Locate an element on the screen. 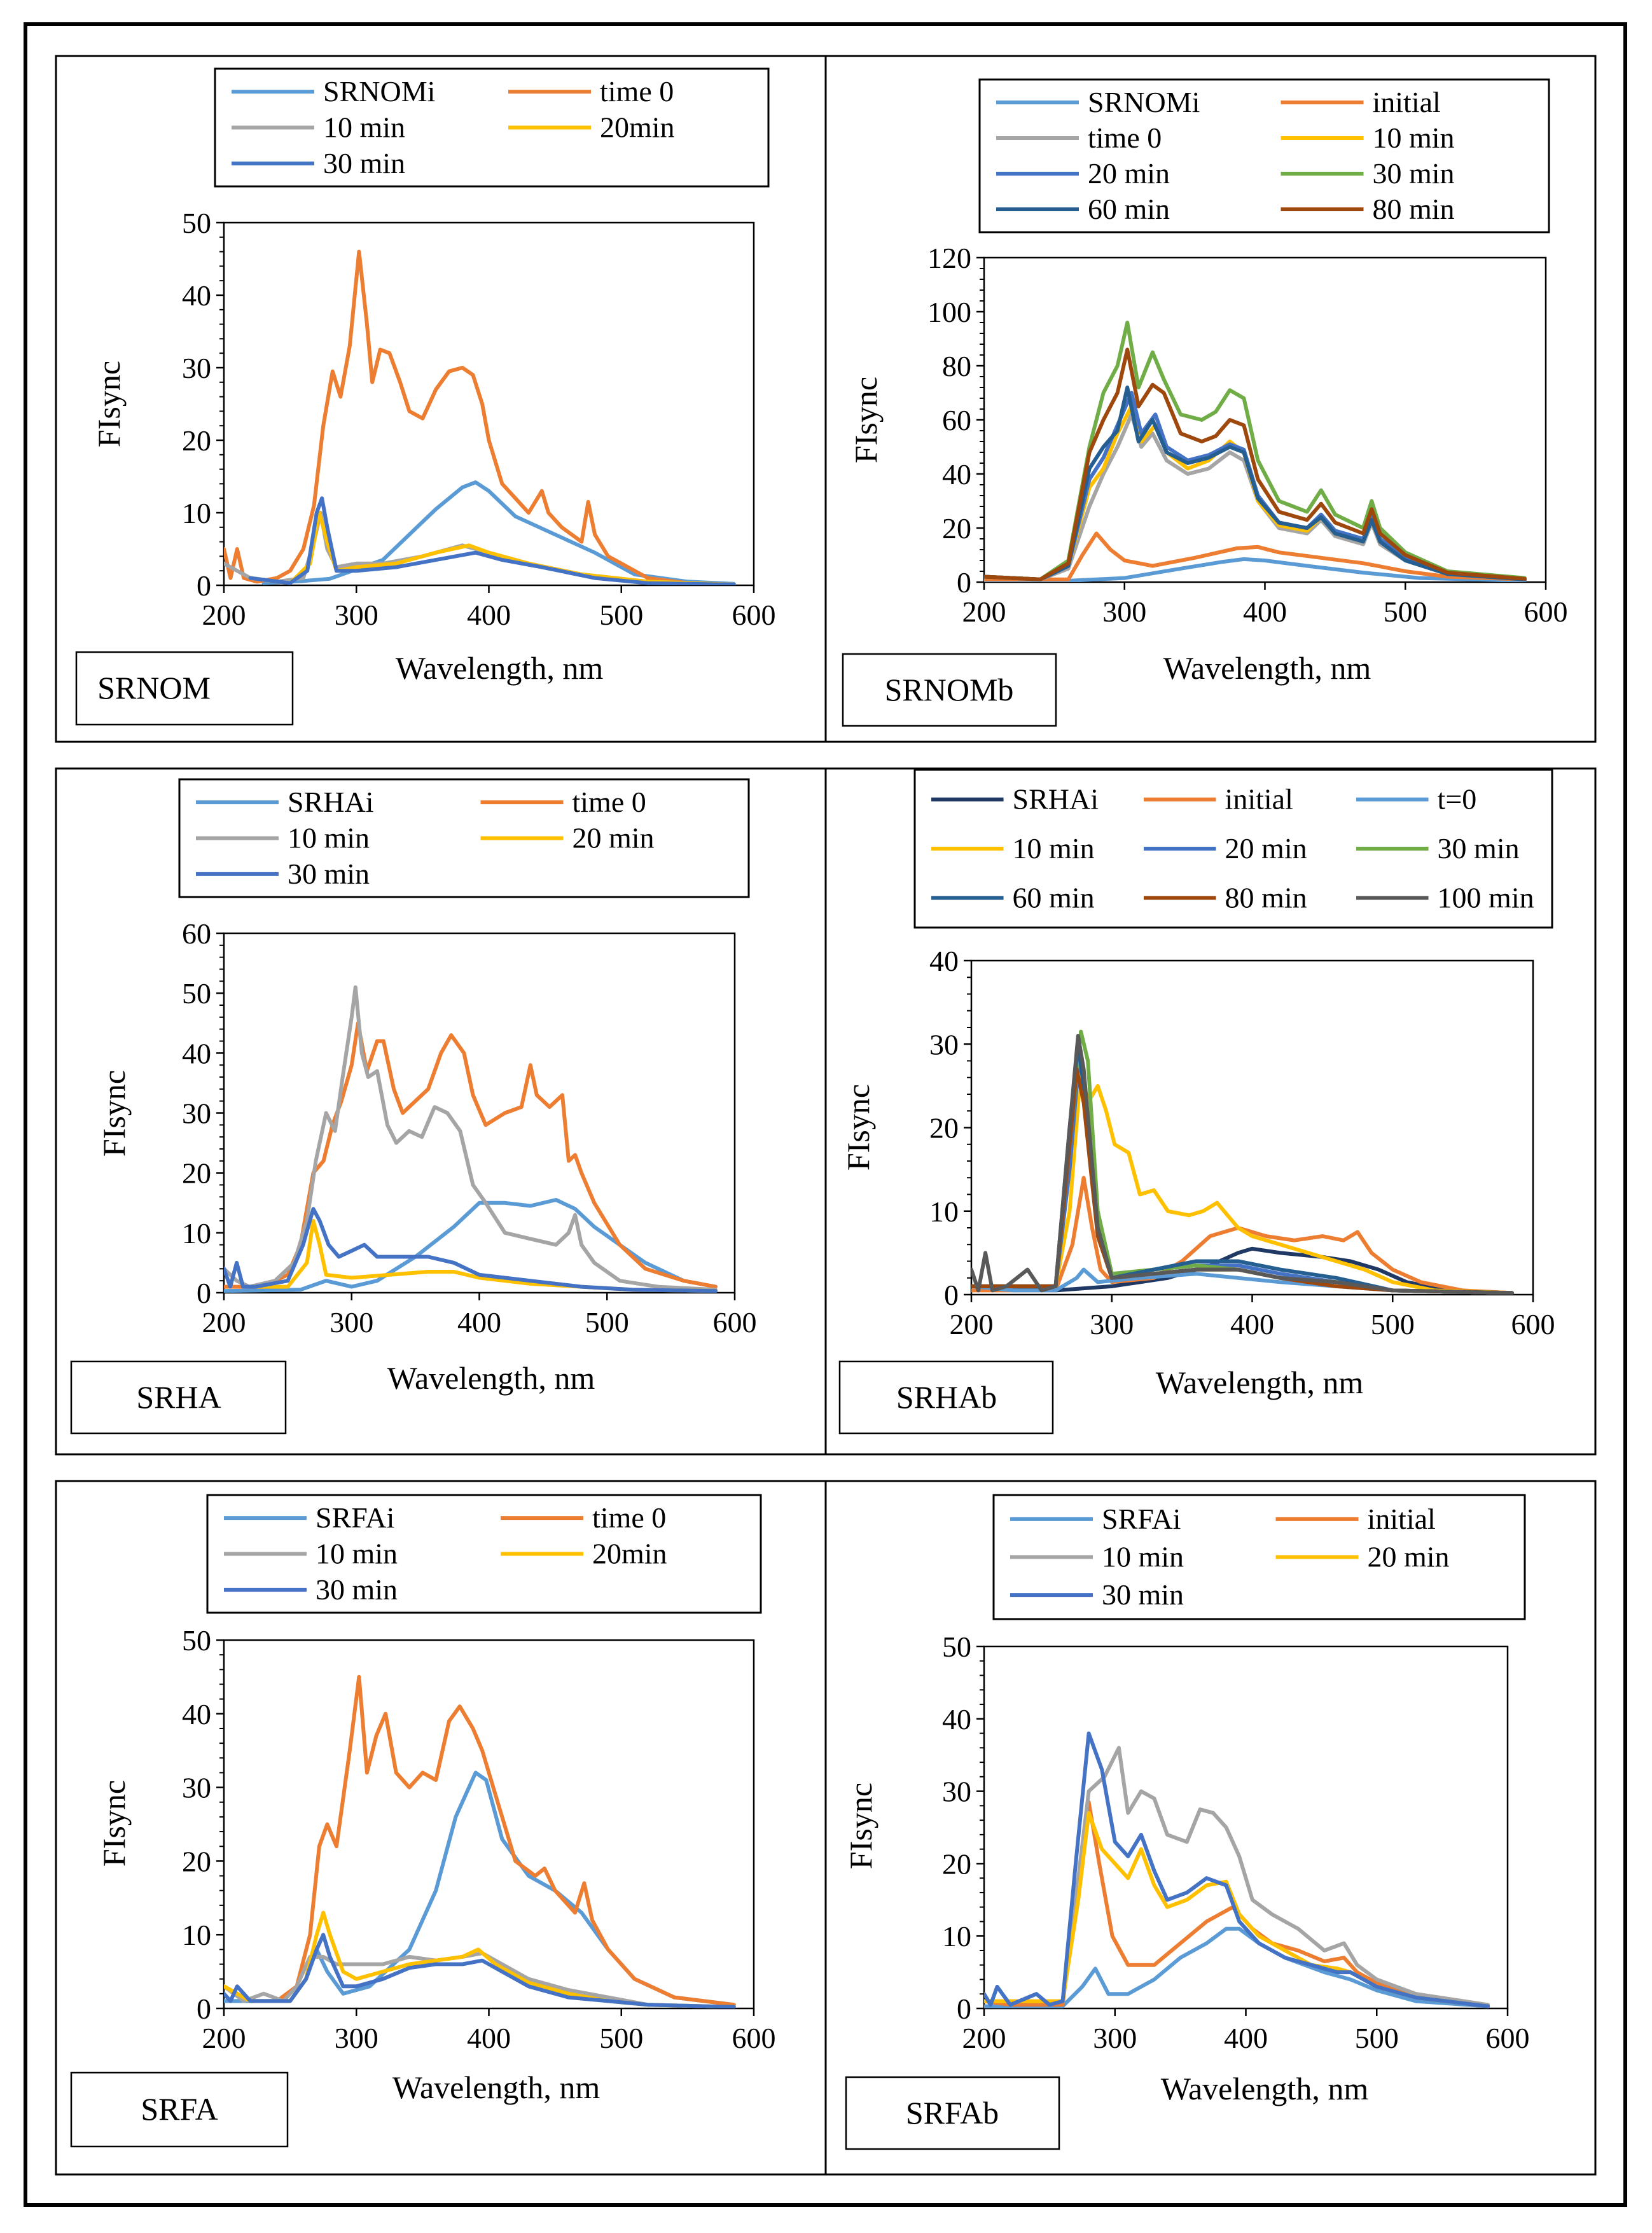  series-line-initial is located at coordinates (1255, 556).